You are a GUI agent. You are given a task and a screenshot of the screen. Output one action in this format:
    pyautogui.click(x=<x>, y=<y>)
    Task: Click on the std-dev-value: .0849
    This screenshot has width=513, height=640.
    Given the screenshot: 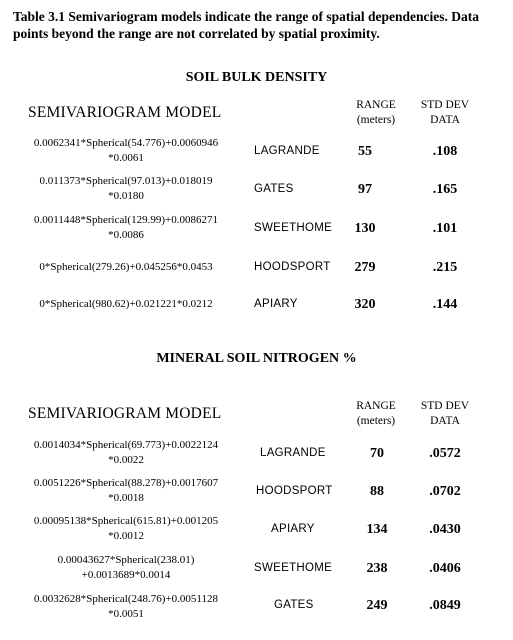 What is the action you would take?
    pyautogui.click(x=445, y=605)
    